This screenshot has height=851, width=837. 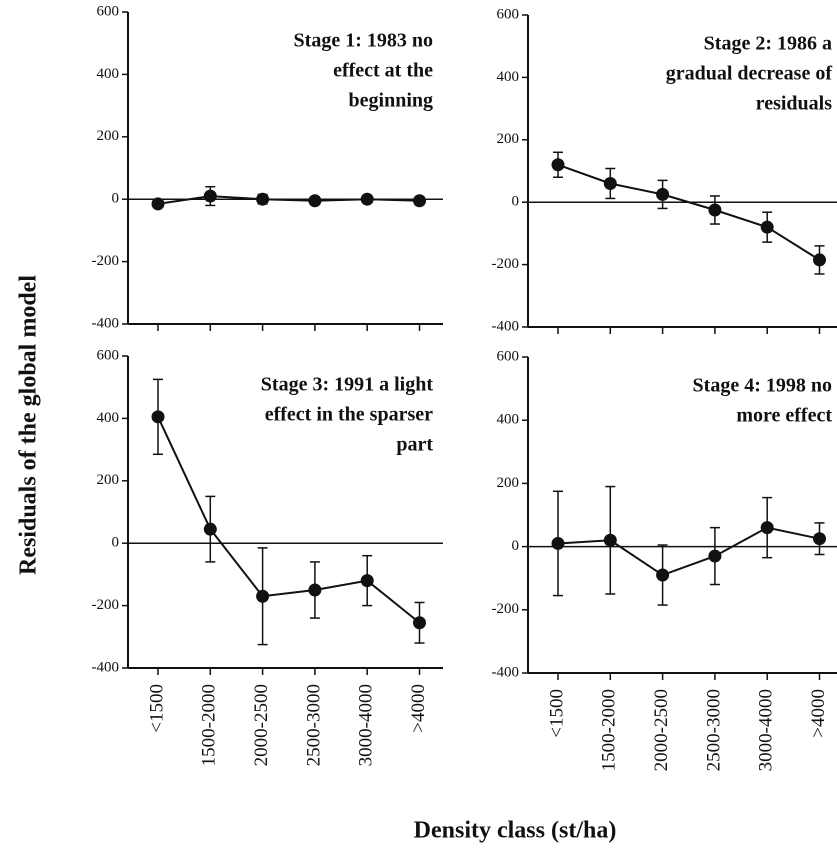 What do you see at coordinates (414, 445) in the screenshot?
I see `panel-title: part` at bounding box center [414, 445].